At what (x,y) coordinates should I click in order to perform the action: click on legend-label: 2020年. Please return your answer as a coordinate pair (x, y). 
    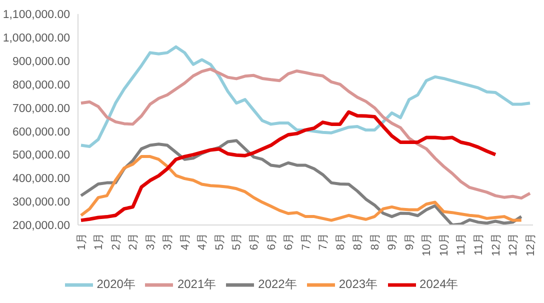
    Looking at the image, I should click on (116, 284).